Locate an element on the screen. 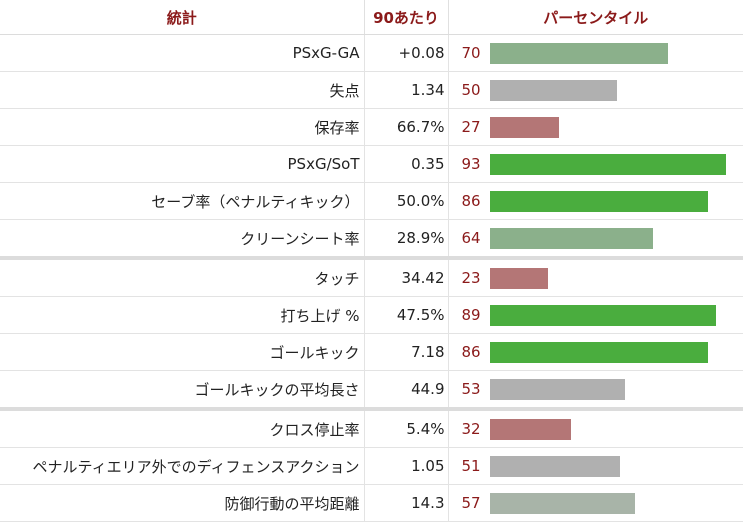 This screenshot has height=522, width=743. percentile-value: 27 is located at coordinates (471, 127).